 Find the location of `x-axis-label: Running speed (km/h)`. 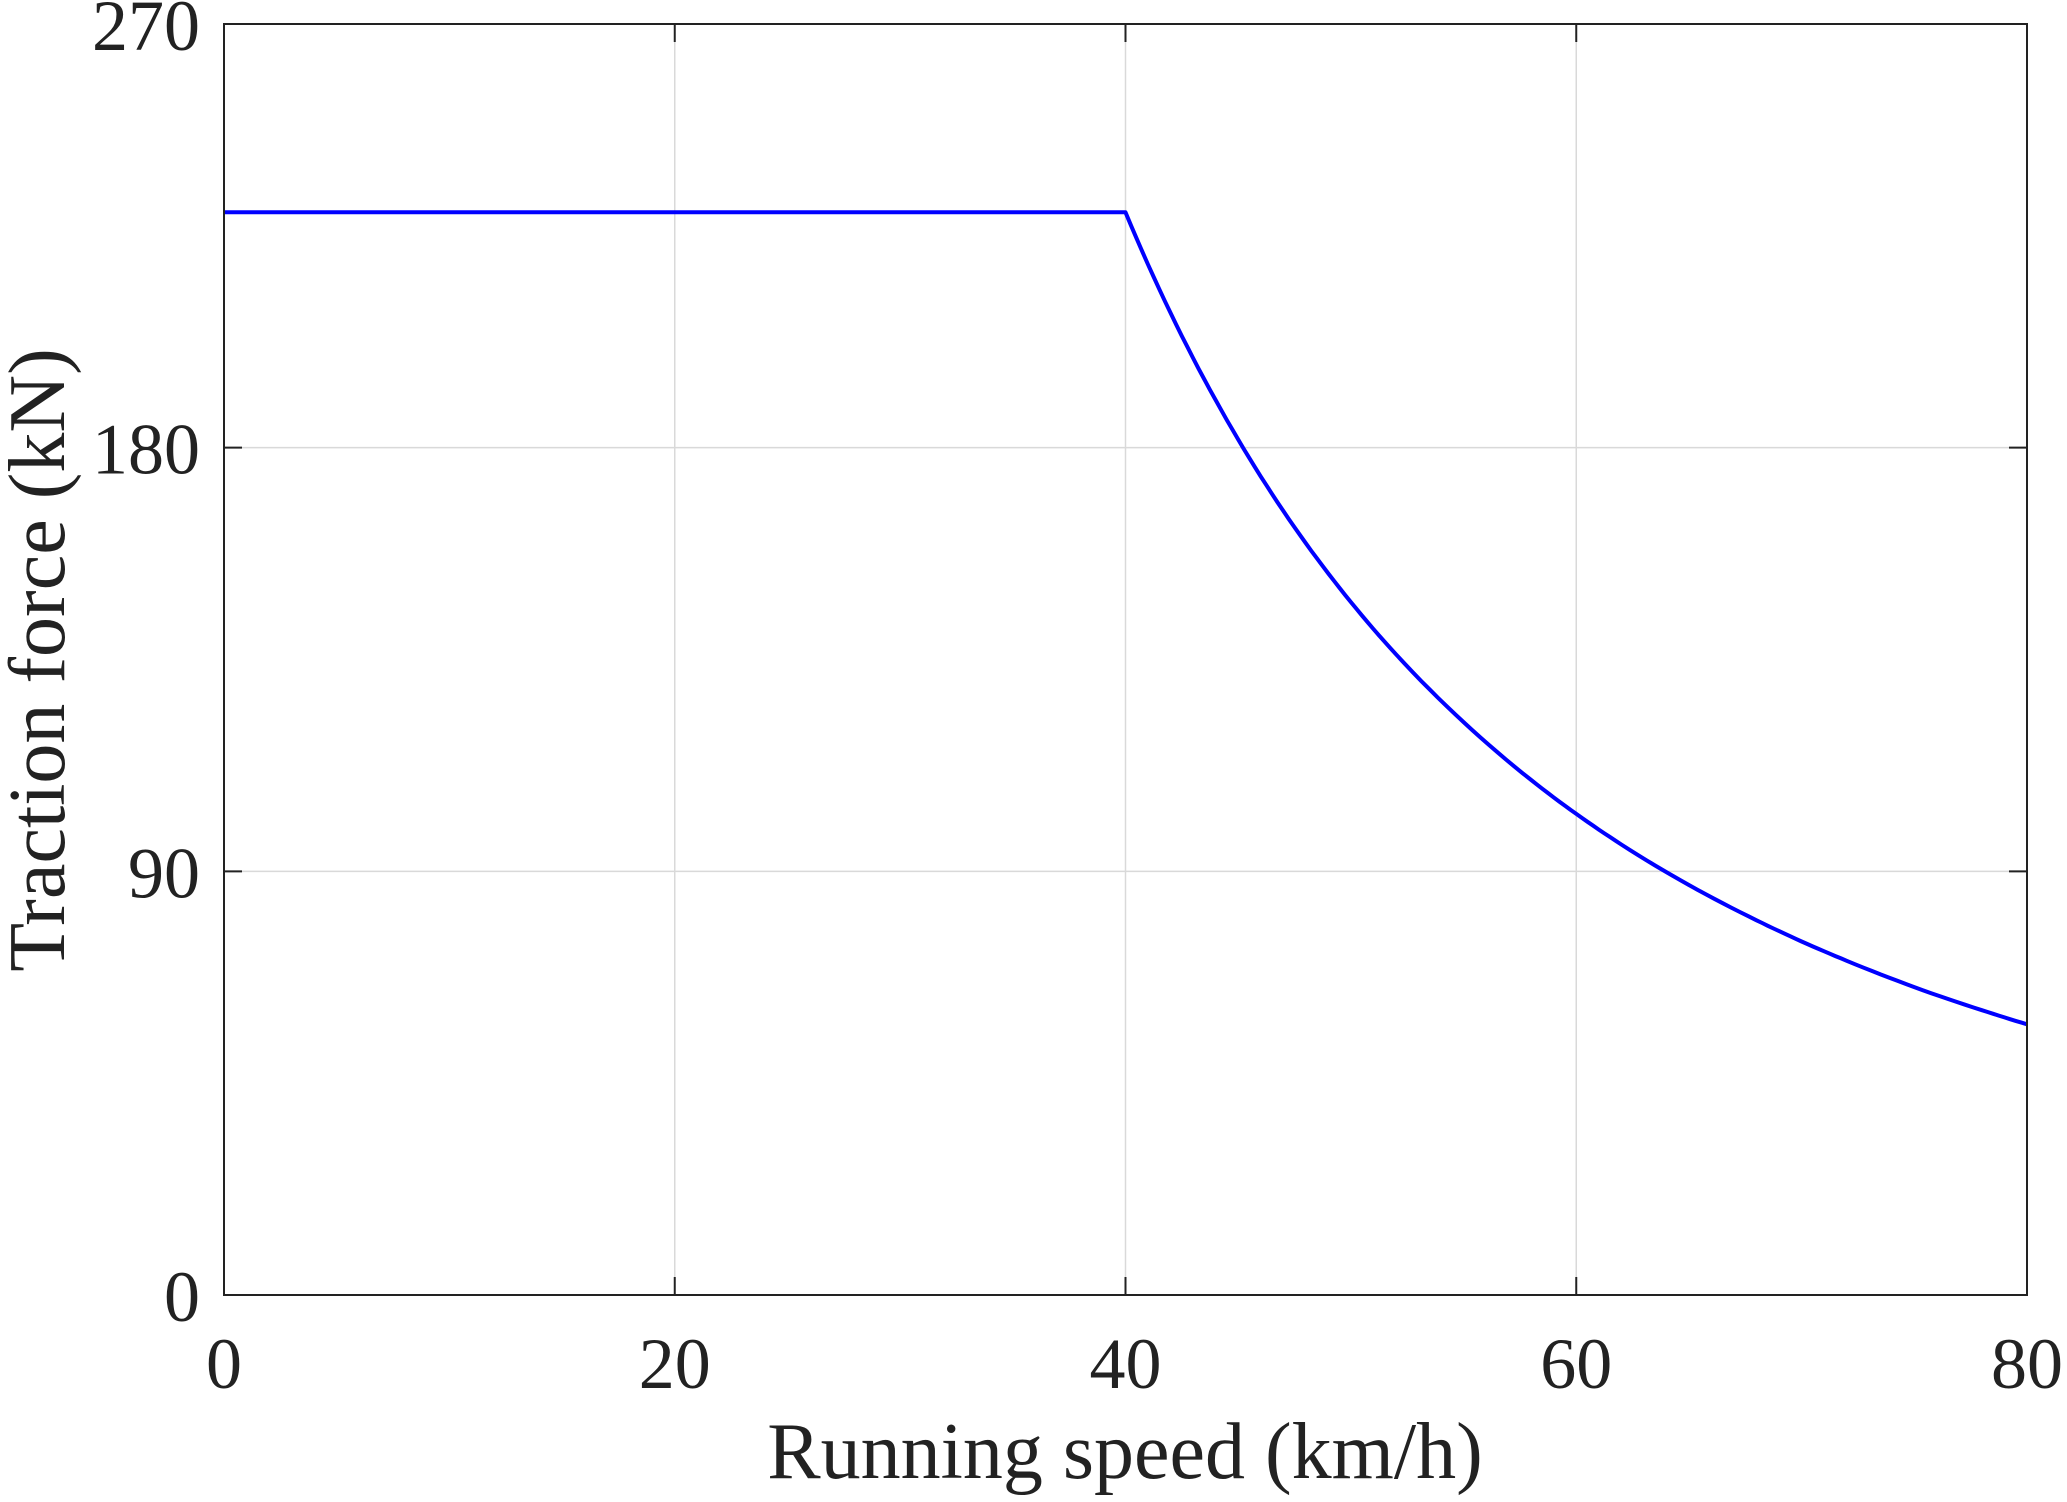

x-axis-label: Running speed (km/h) is located at coordinates (1124, 1452).